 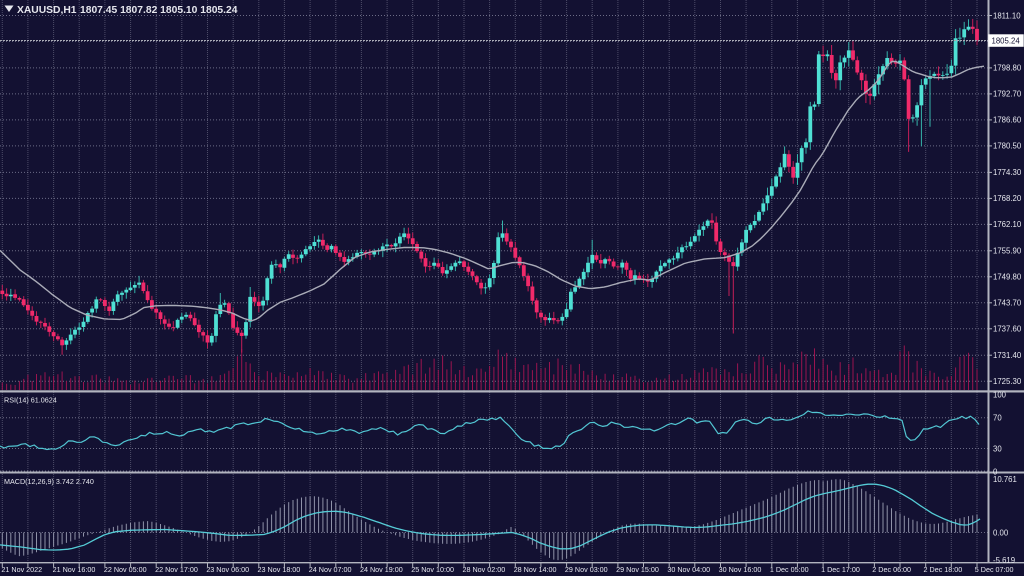 I want to click on svg-text: 2 Dec 18:00, so click(x=943, y=569).